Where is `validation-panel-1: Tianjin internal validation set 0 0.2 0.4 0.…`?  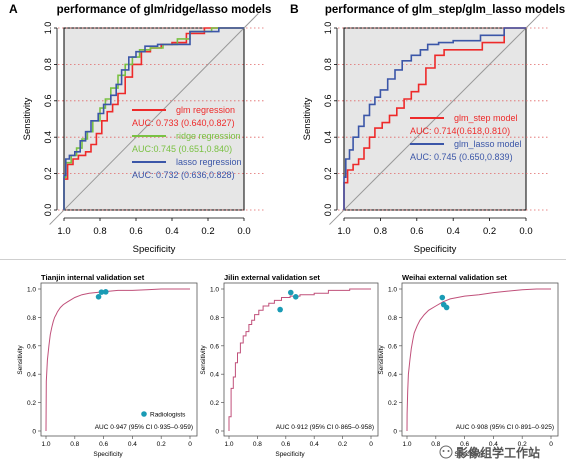
validation-panel-1: Tianjin internal validation set 0 0.2 0.4 0.… is located at coordinates (107, 365).